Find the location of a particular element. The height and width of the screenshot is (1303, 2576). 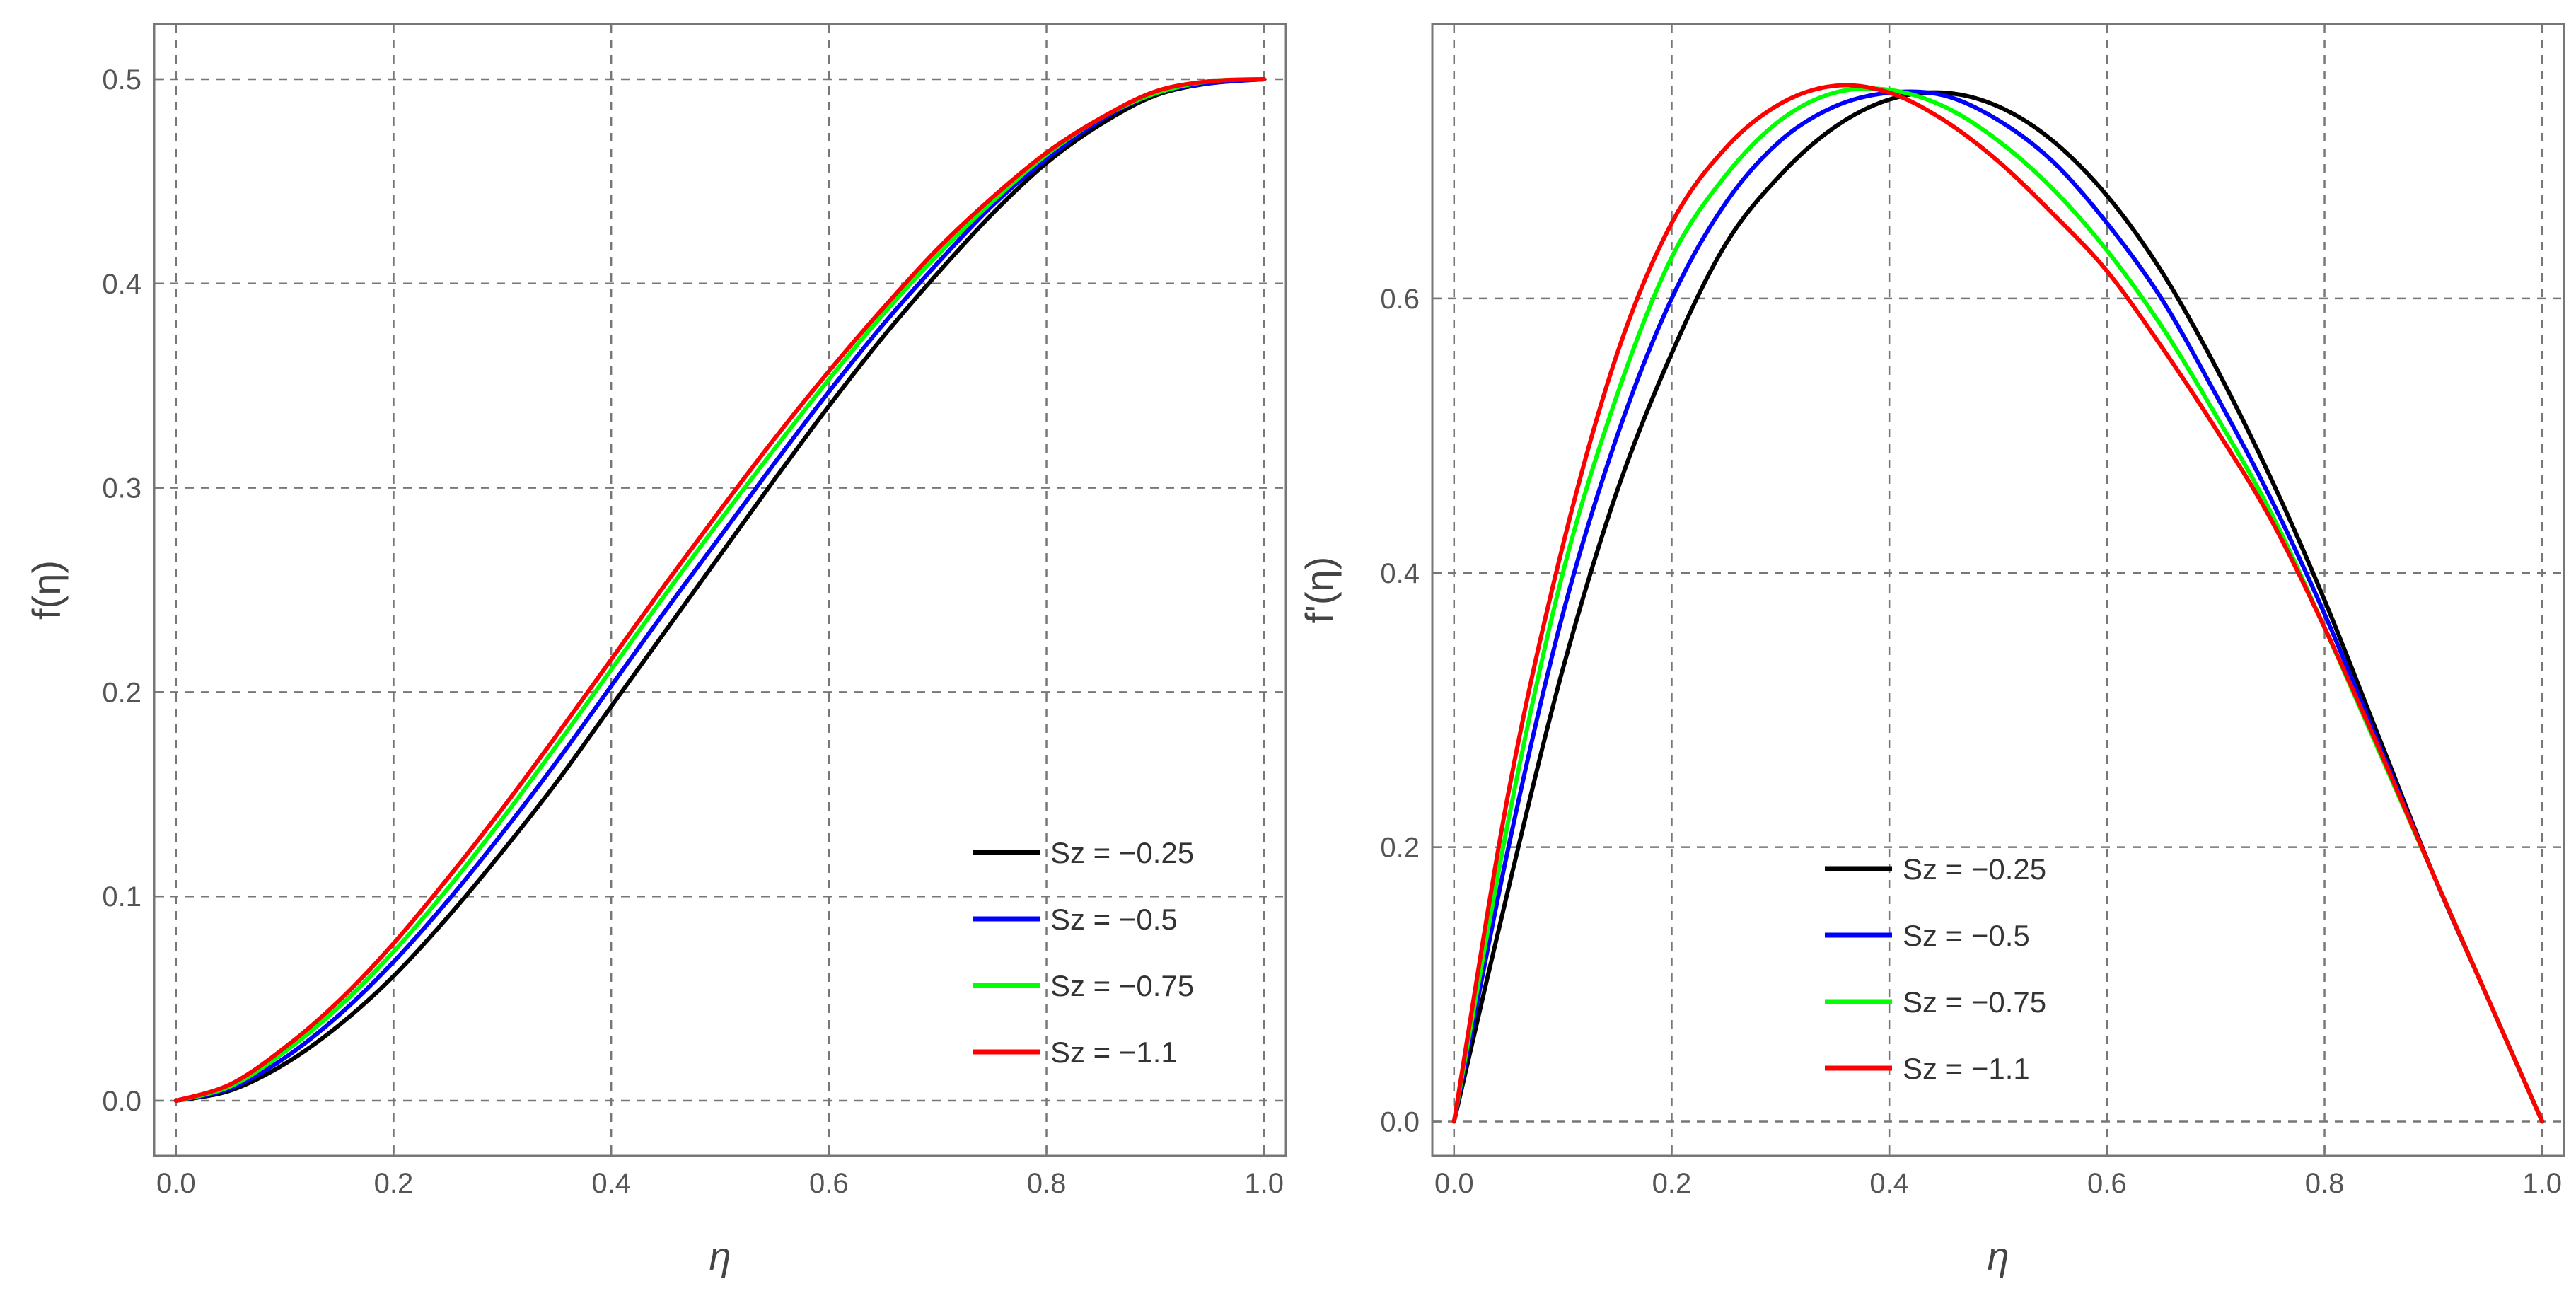

left-x-tick-label: 0.4 is located at coordinates (611, 1183).